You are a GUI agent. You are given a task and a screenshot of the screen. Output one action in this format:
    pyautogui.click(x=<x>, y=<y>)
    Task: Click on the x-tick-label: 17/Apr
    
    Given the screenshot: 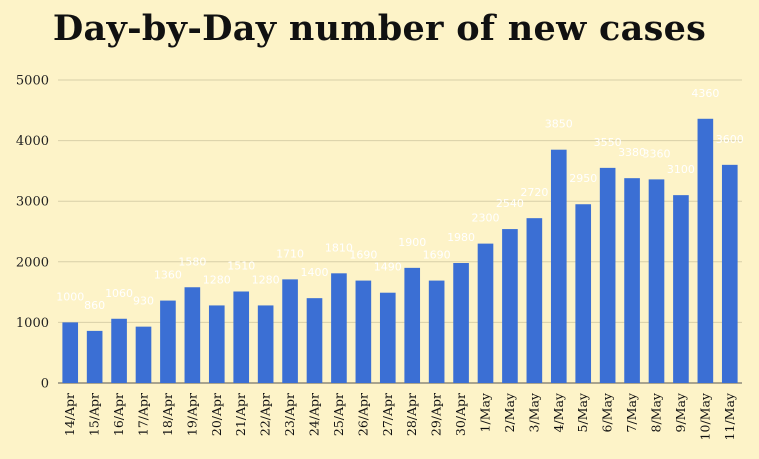 What is the action you would take?
    pyautogui.click(x=143, y=414)
    